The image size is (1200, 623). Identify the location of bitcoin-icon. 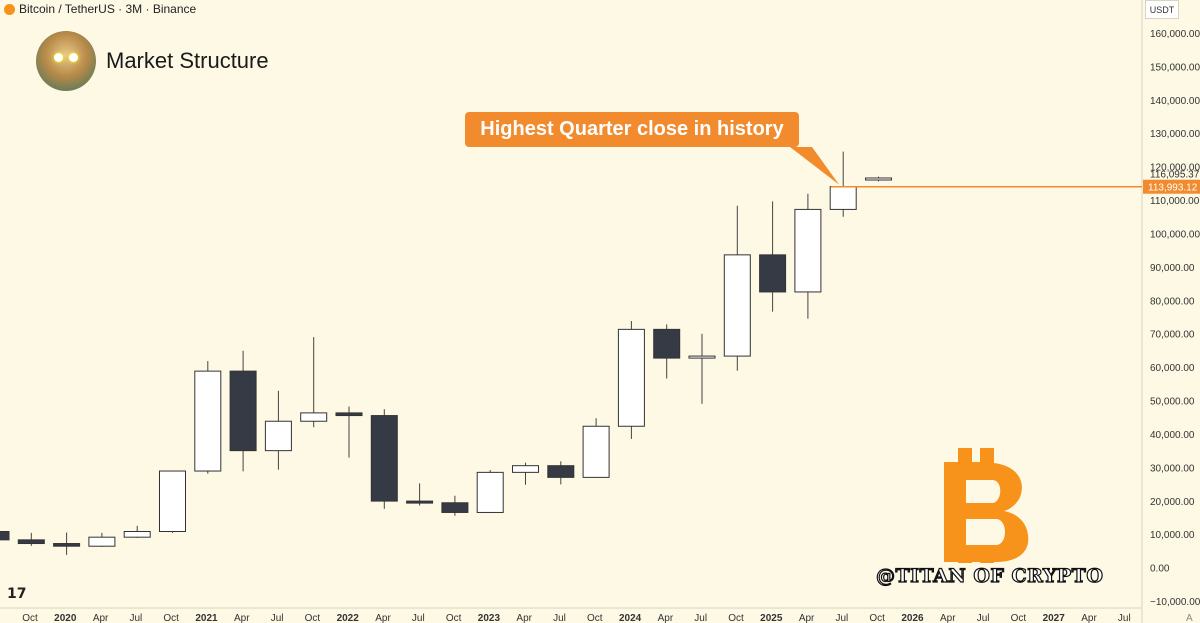
(9, 9).